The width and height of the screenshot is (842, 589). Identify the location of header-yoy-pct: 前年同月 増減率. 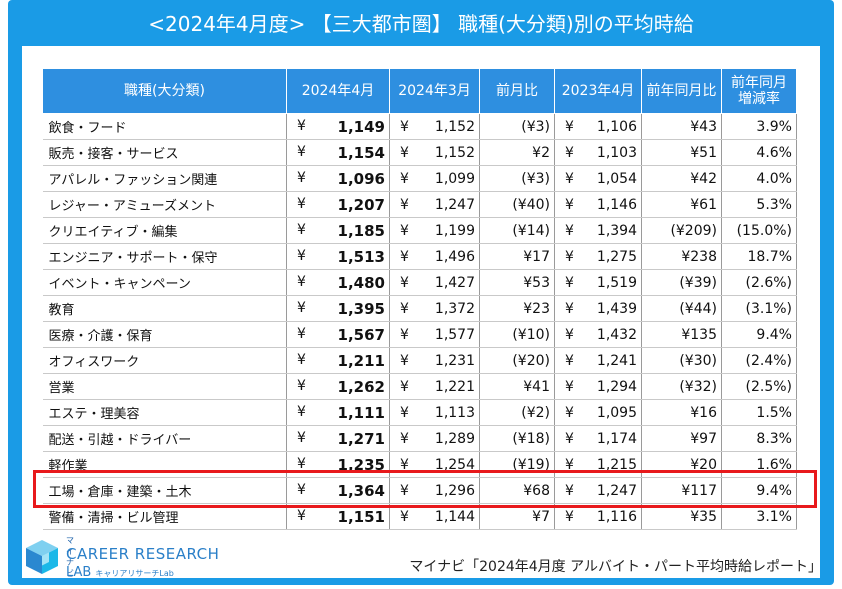
(759, 91).